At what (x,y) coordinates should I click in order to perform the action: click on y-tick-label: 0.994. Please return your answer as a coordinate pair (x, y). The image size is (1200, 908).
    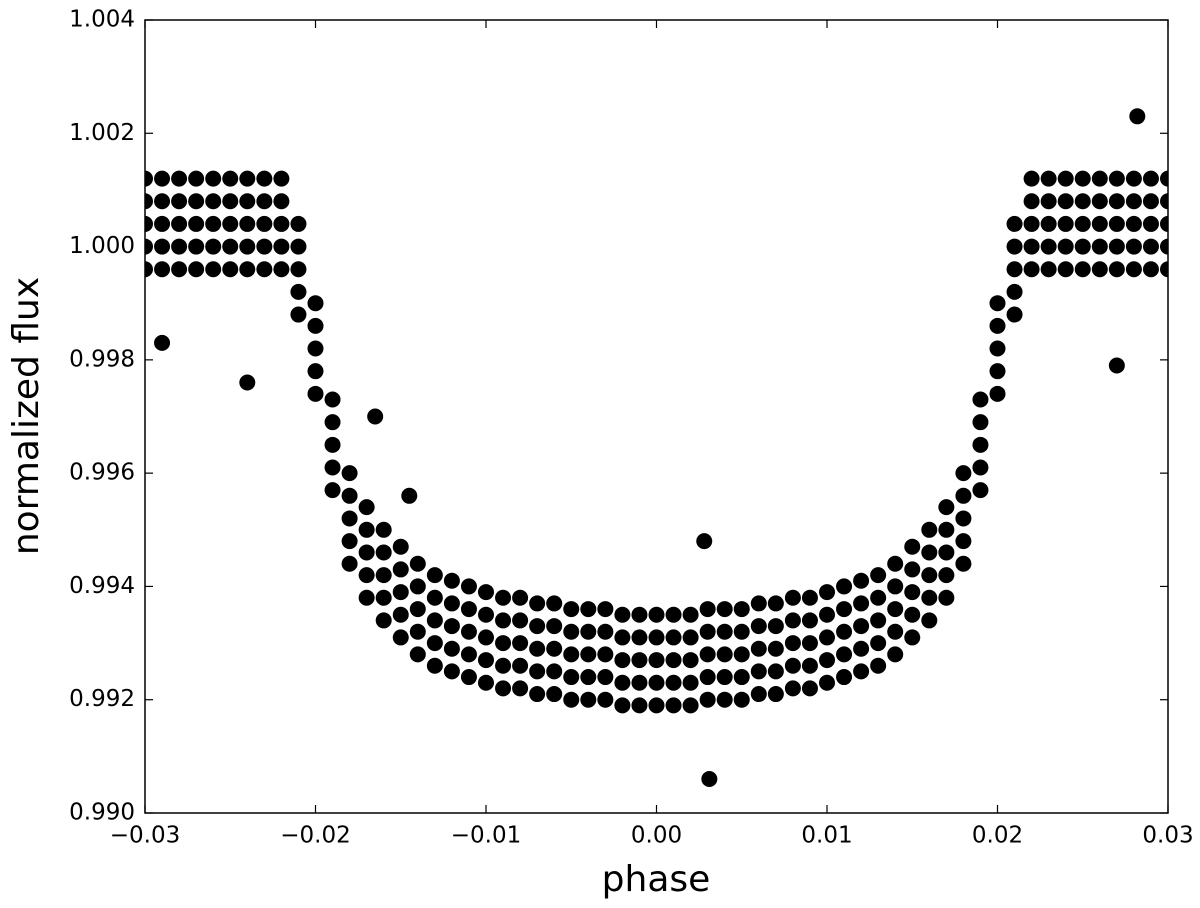
    Looking at the image, I should click on (102, 586).